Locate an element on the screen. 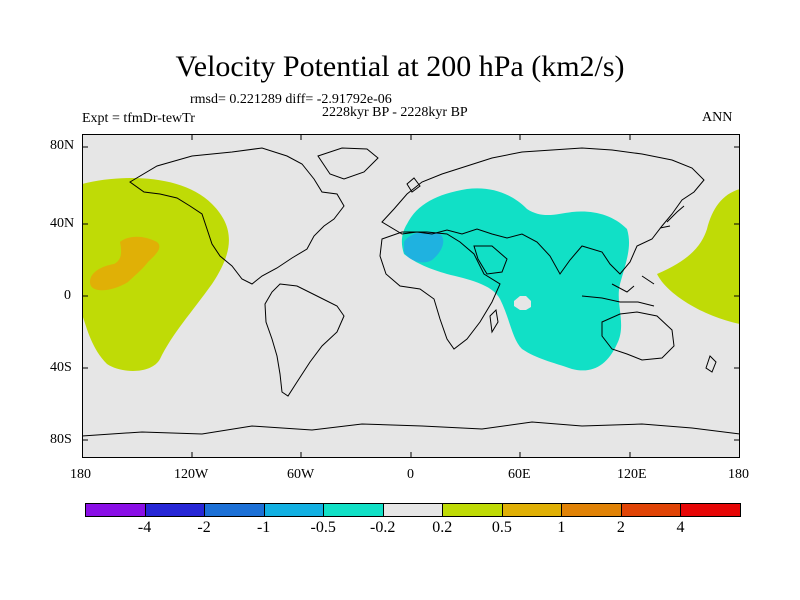  antarctica-outline is located at coordinates (411, 429).